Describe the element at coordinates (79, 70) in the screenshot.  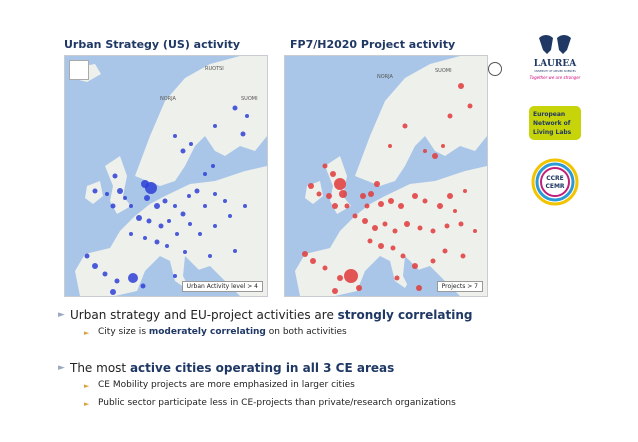
I see `zoom-control-icon` at that location.